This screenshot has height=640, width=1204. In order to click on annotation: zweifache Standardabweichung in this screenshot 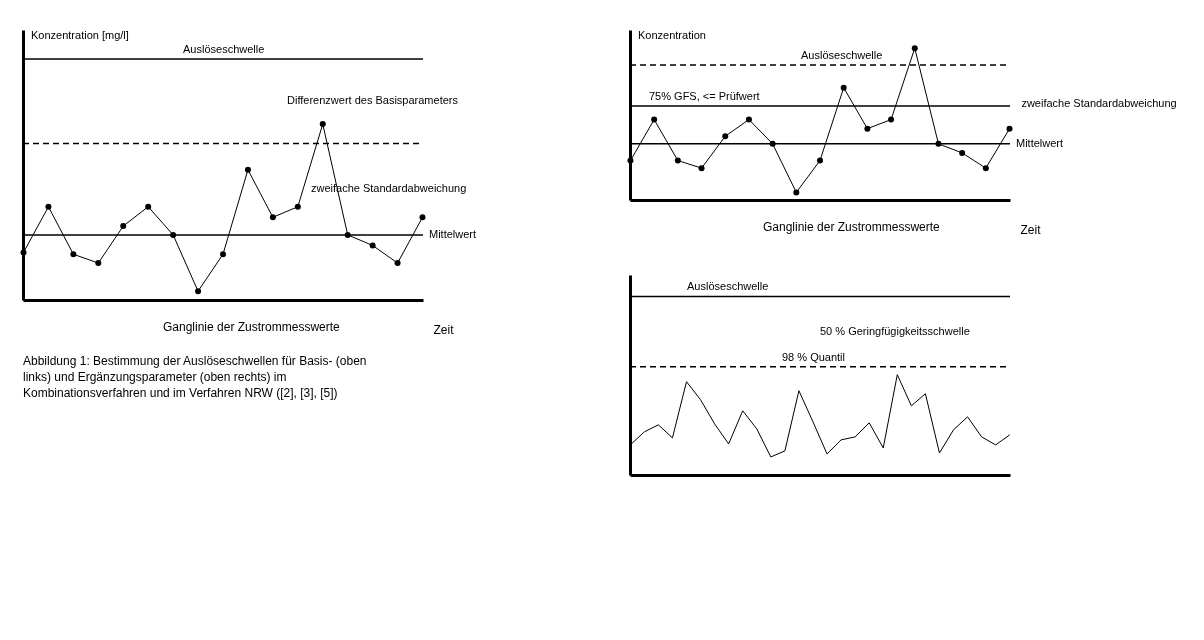, I will do `click(389, 188)`.